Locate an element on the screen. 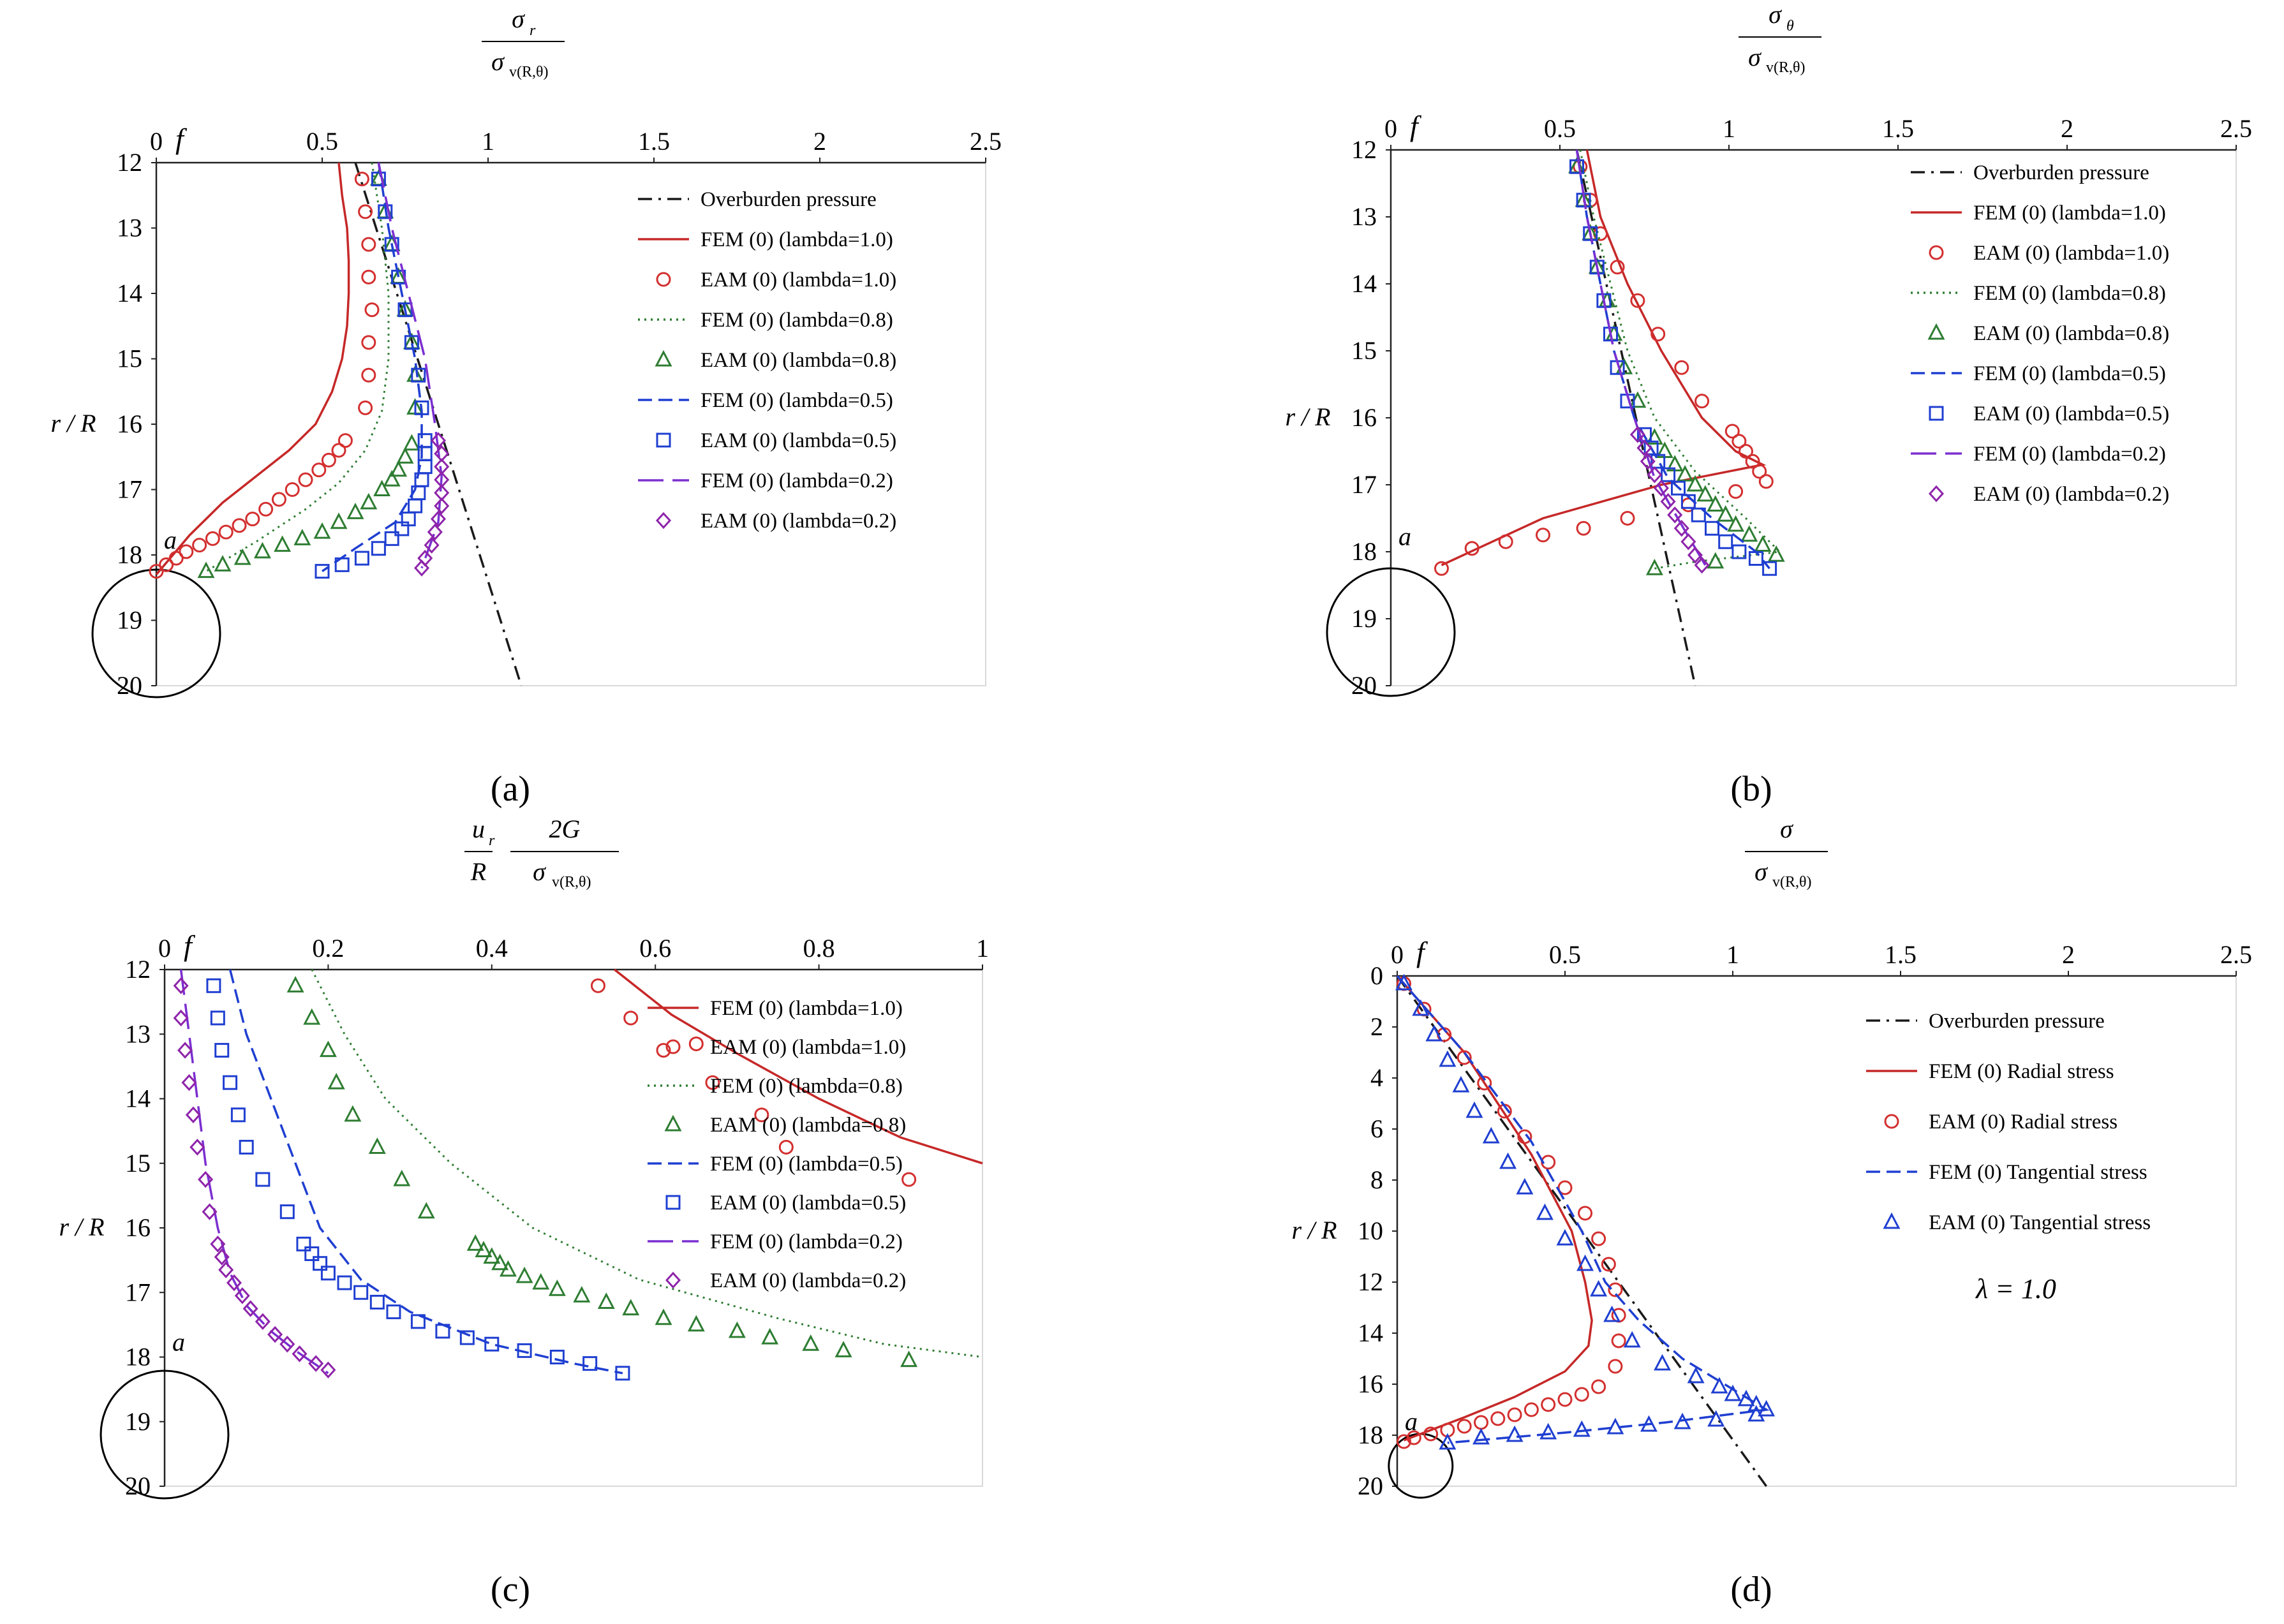  x-tick-label: 2.5 is located at coordinates (2236, 128).